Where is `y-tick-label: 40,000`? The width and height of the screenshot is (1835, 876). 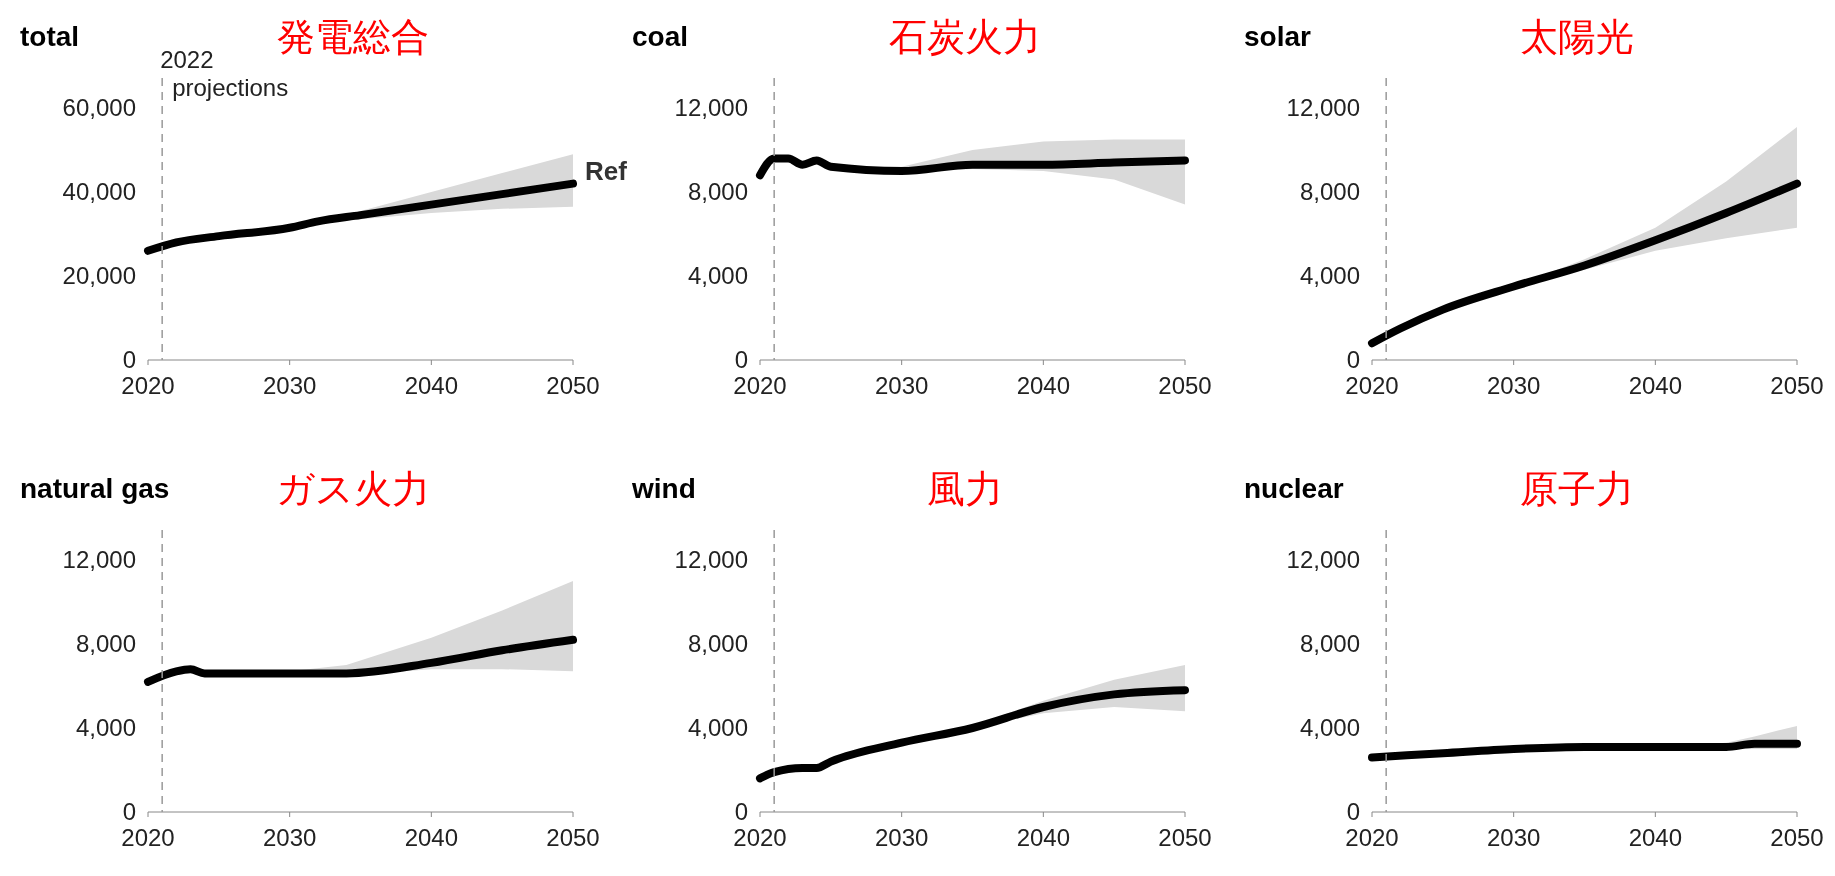
y-tick-label: 40,000 is located at coordinates (99, 192).